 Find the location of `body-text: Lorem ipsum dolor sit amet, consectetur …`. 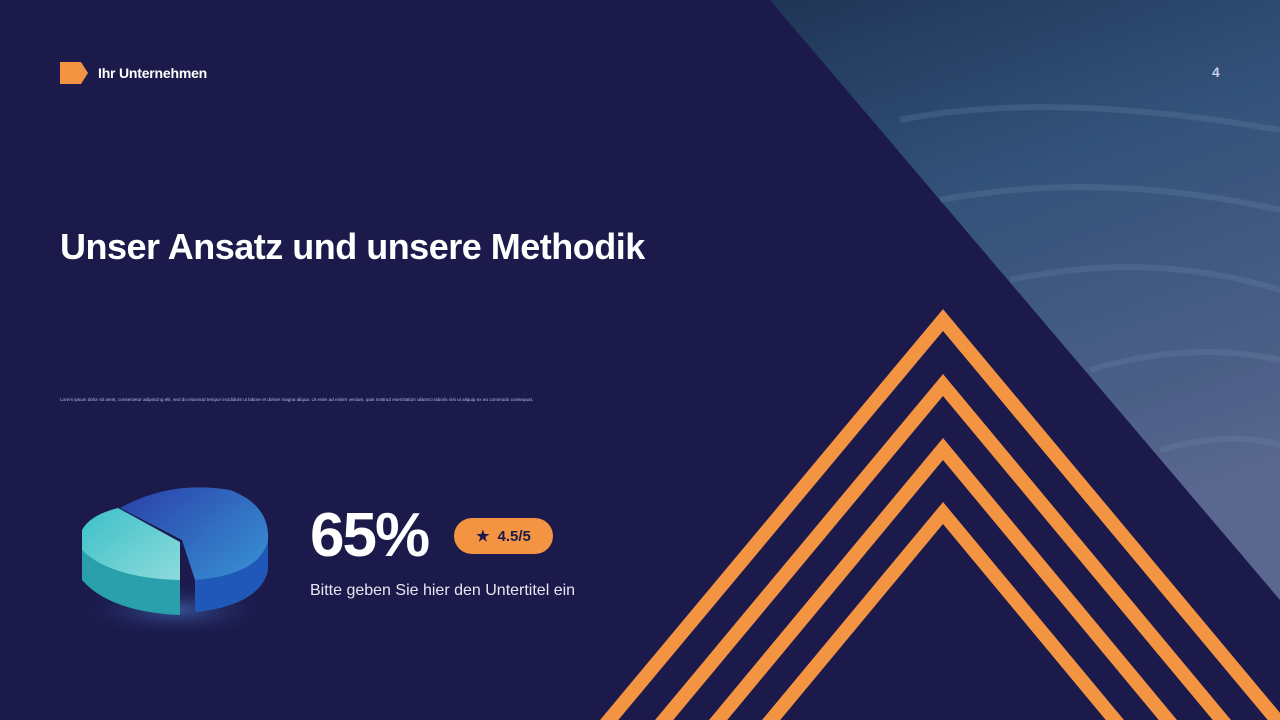

body-text: Lorem ipsum dolor sit amet, consectetur … is located at coordinates (297, 399).